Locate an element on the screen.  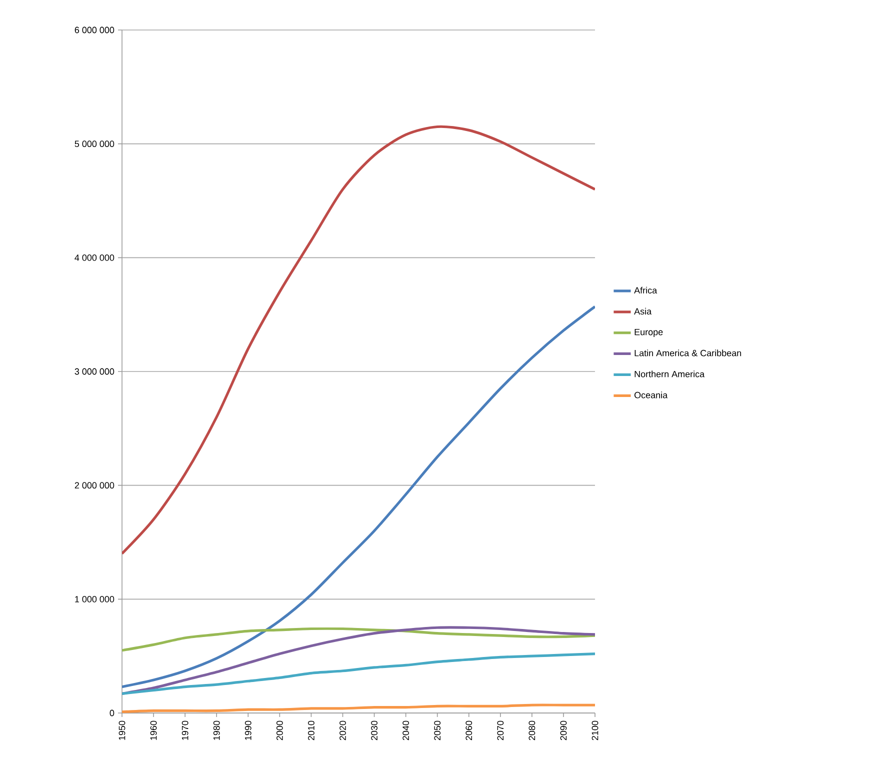
x-tick-label: 2080 is located at coordinates (532, 730).